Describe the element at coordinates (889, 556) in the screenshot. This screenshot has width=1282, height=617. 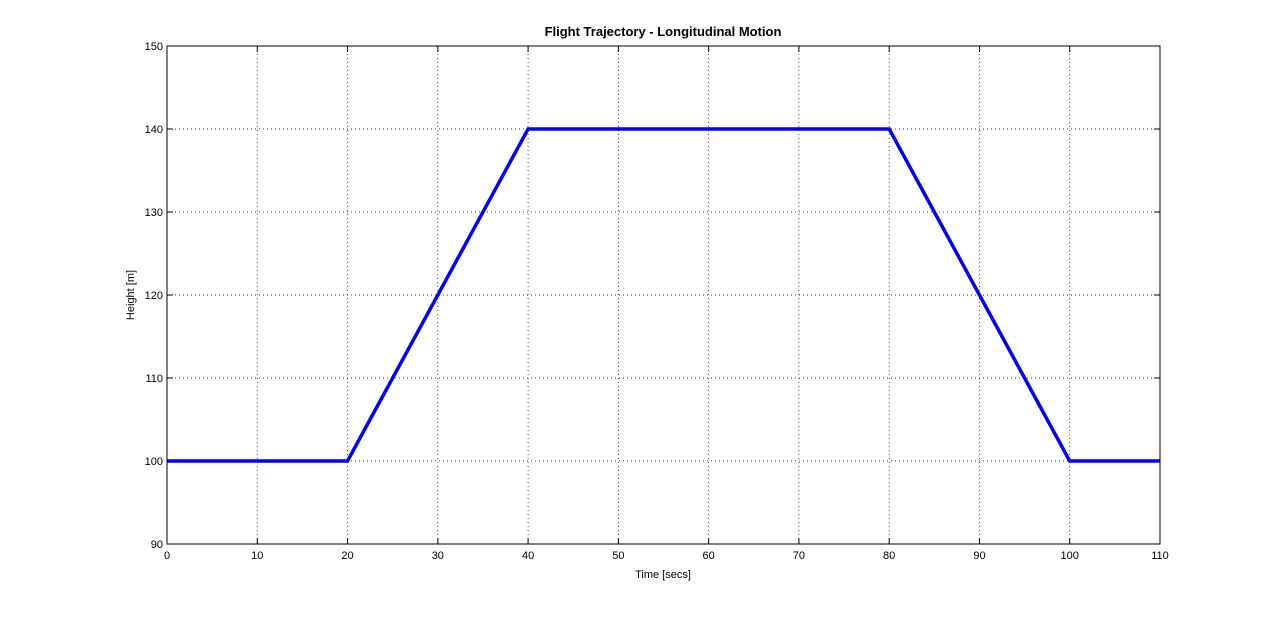
I see `x-tick-label: 80` at that location.